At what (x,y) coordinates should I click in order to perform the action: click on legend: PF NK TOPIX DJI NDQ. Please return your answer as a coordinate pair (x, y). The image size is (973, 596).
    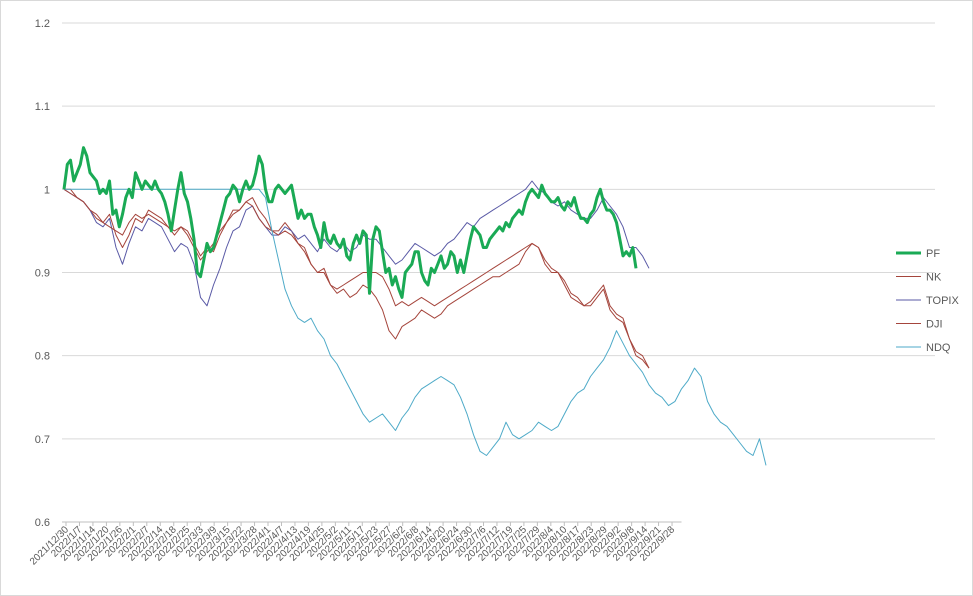
    Looking at the image, I should click on (927, 301).